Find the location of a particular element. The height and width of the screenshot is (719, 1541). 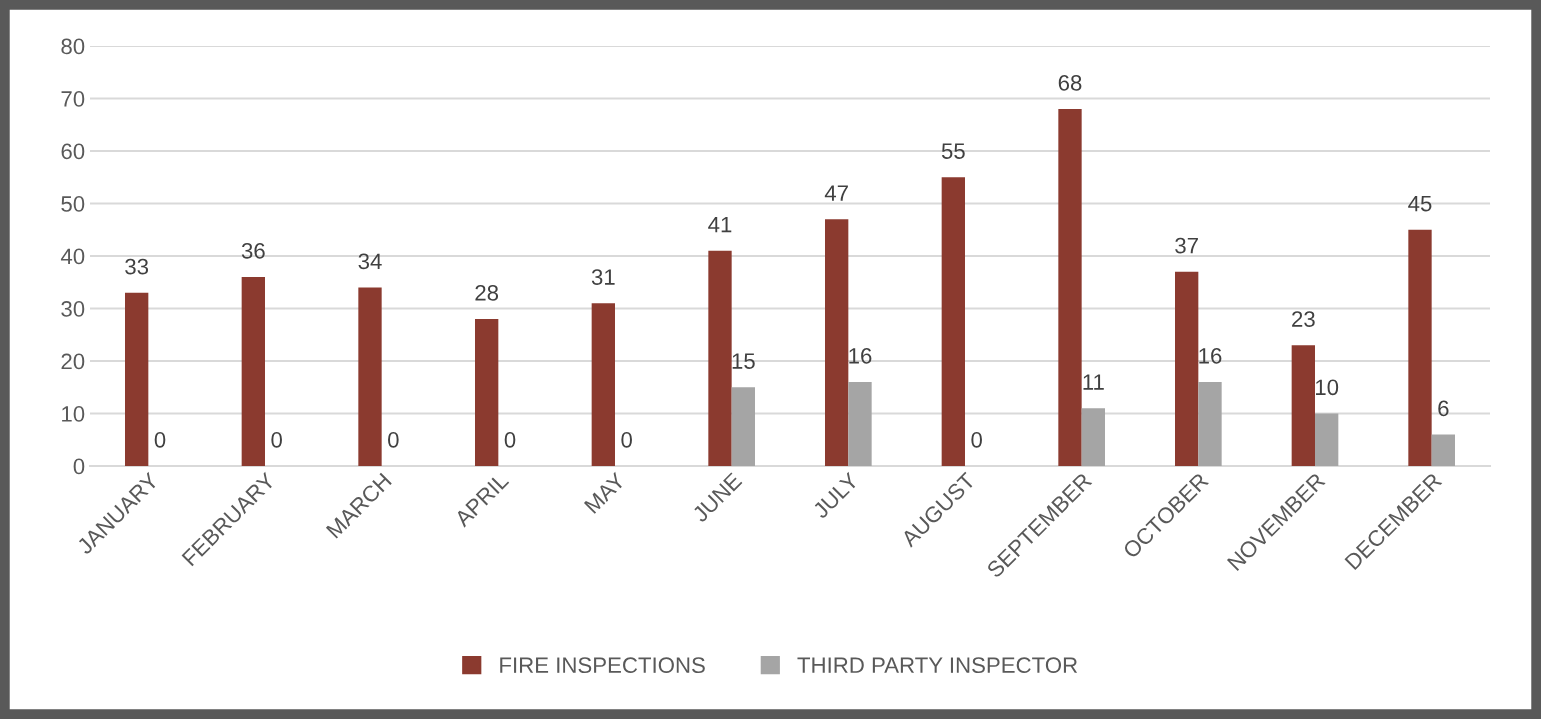

legend-label: FIRE INSPECTIONS is located at coordinates (602, 665).